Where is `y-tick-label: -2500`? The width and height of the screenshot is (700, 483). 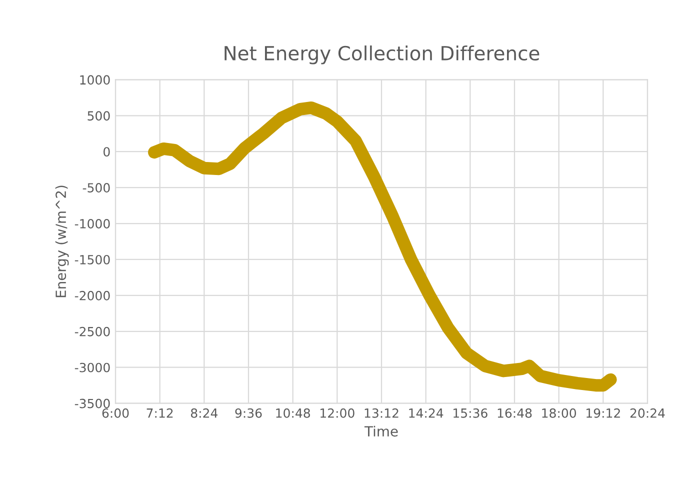
y-tick-label: -2500 is located at coordinates (92, 331).